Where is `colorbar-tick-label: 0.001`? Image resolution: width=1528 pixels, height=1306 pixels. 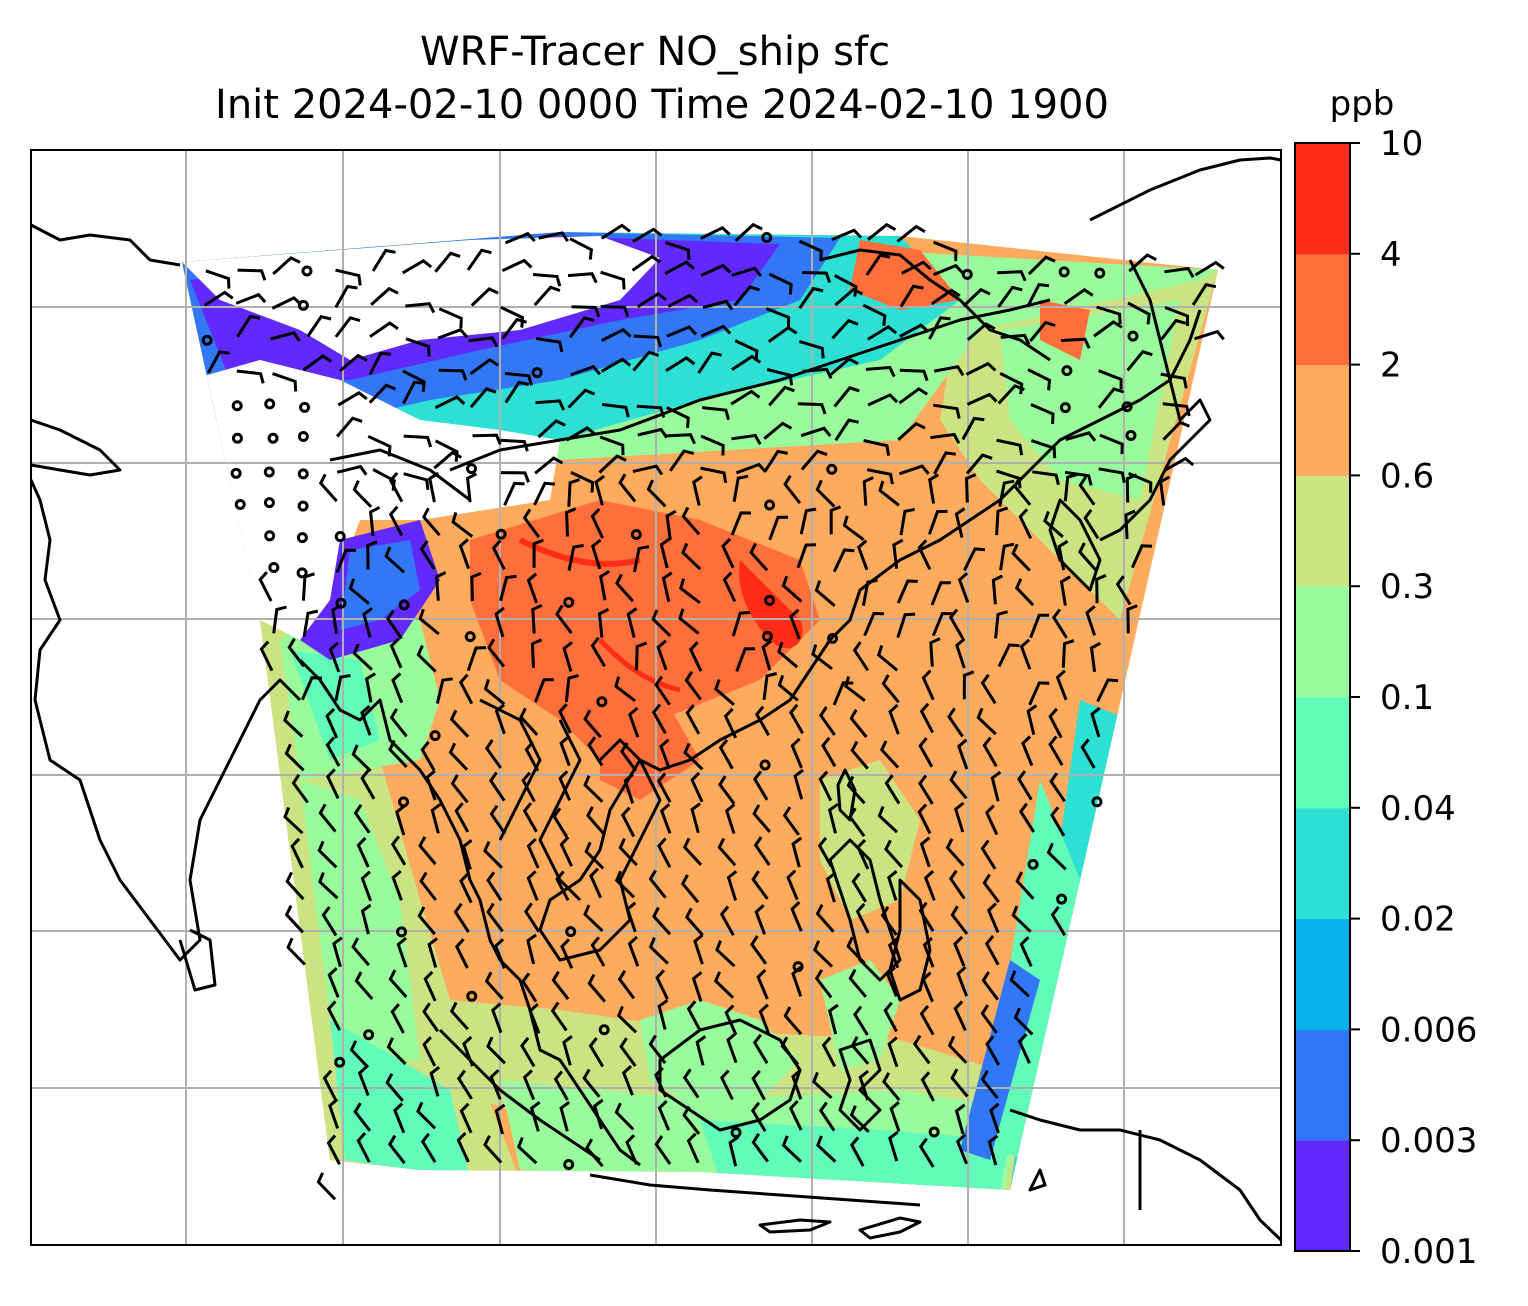
colorbar-tick-label: 0.001 is located at coordinates (1428, 1252).